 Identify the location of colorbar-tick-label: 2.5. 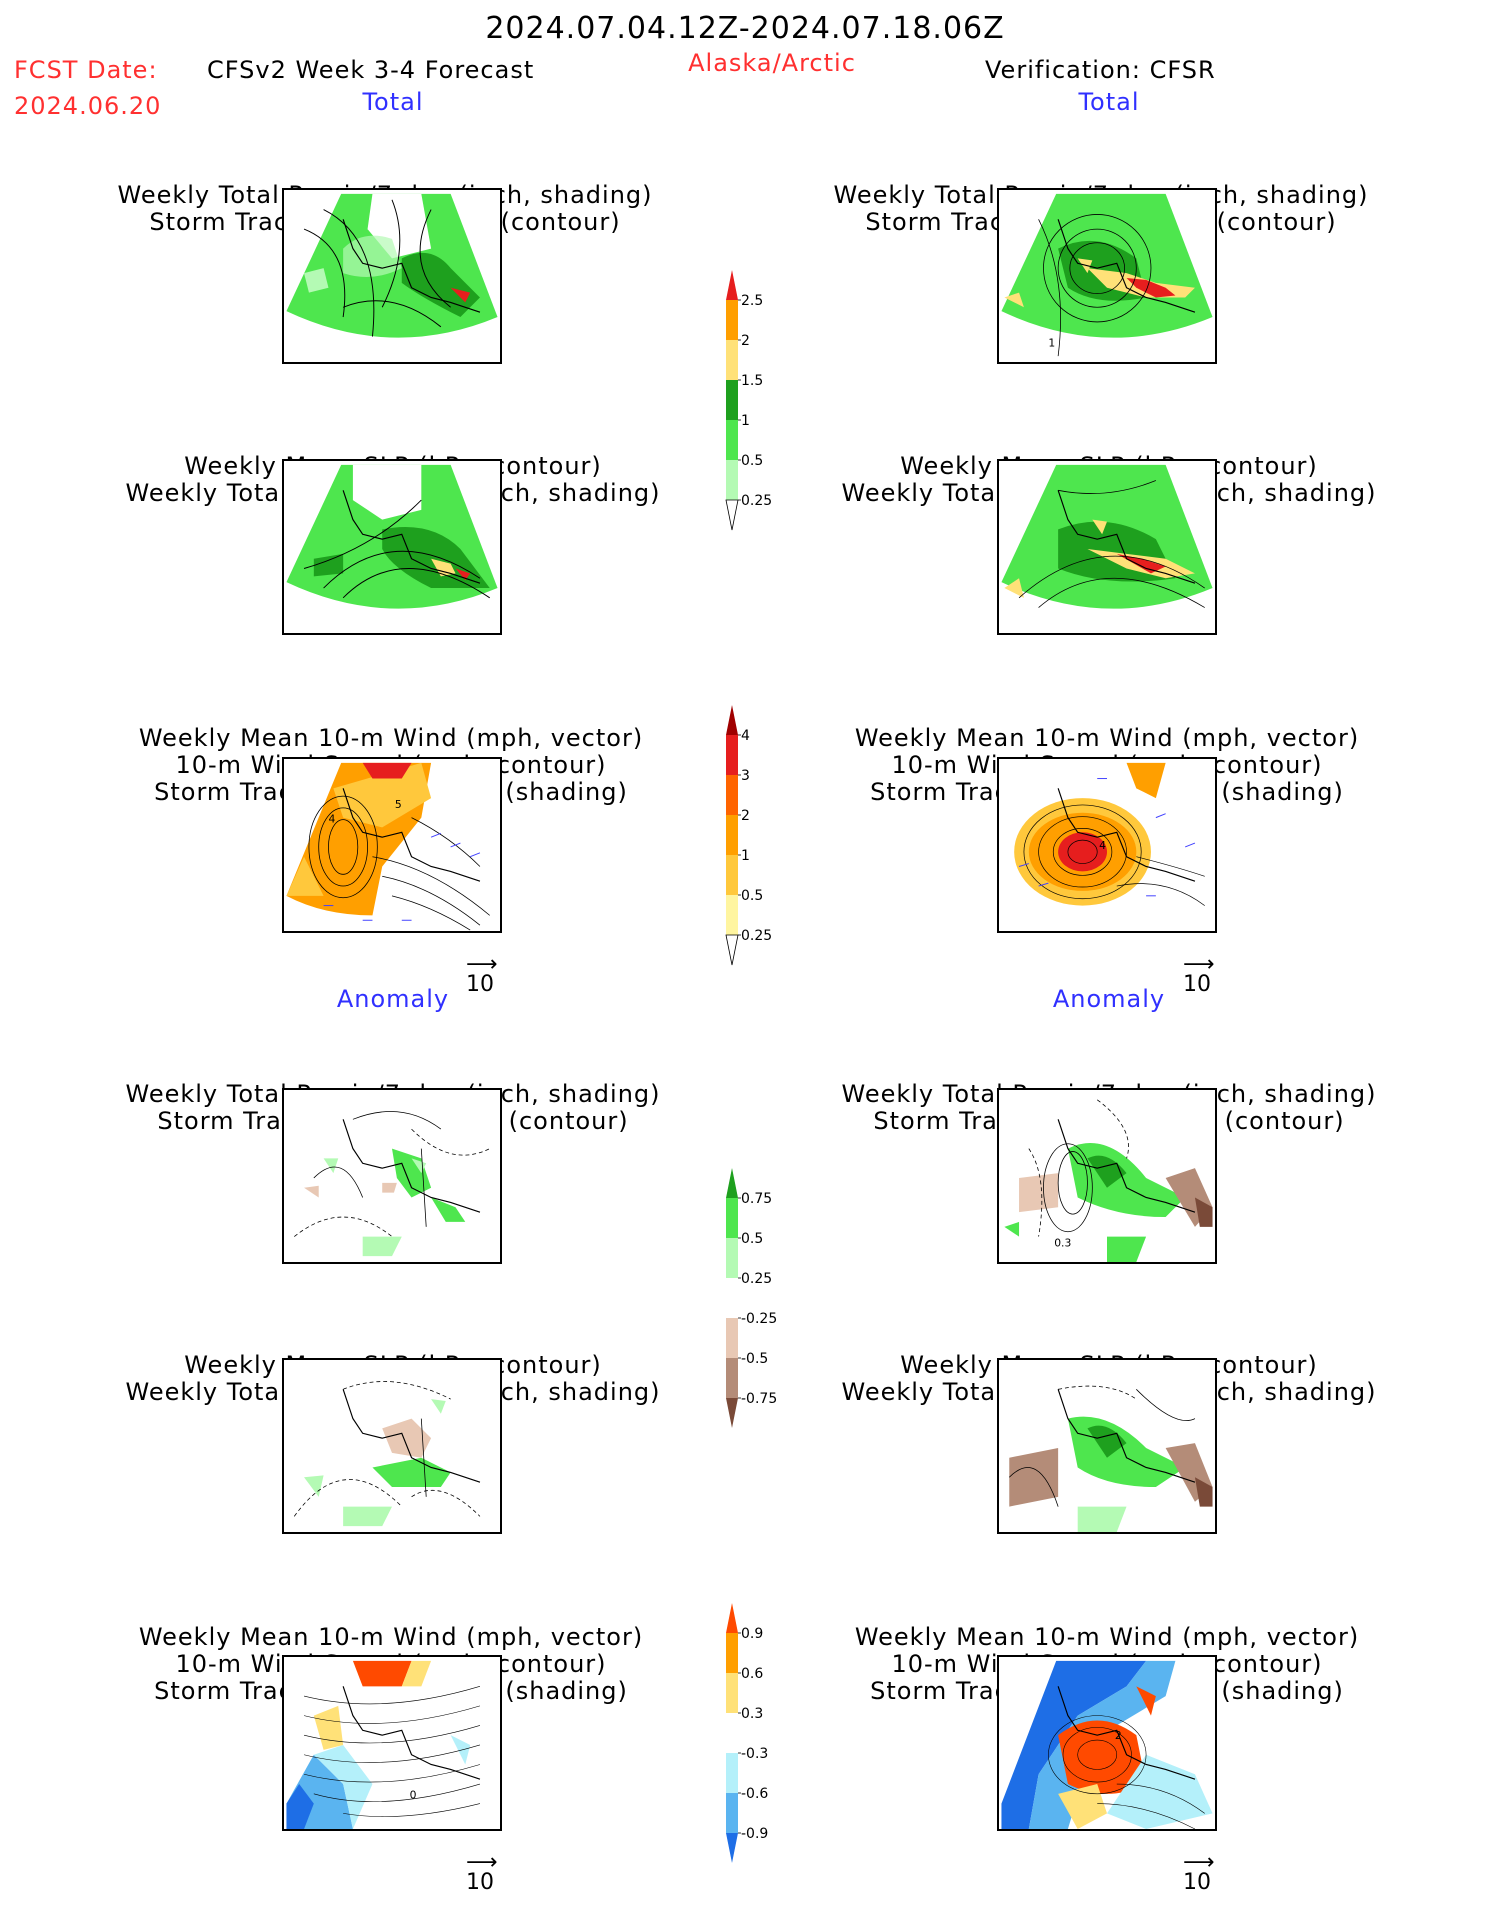
(752, 301).